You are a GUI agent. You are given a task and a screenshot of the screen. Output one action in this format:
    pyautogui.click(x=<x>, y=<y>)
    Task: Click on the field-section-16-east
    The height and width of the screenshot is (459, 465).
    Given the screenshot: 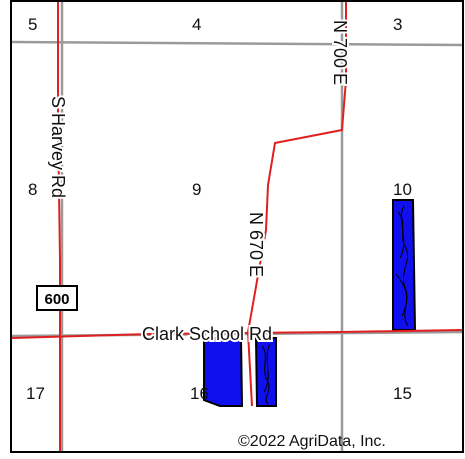 What is the action you would take?
    pyautogui.click(x=265, y=372)
    